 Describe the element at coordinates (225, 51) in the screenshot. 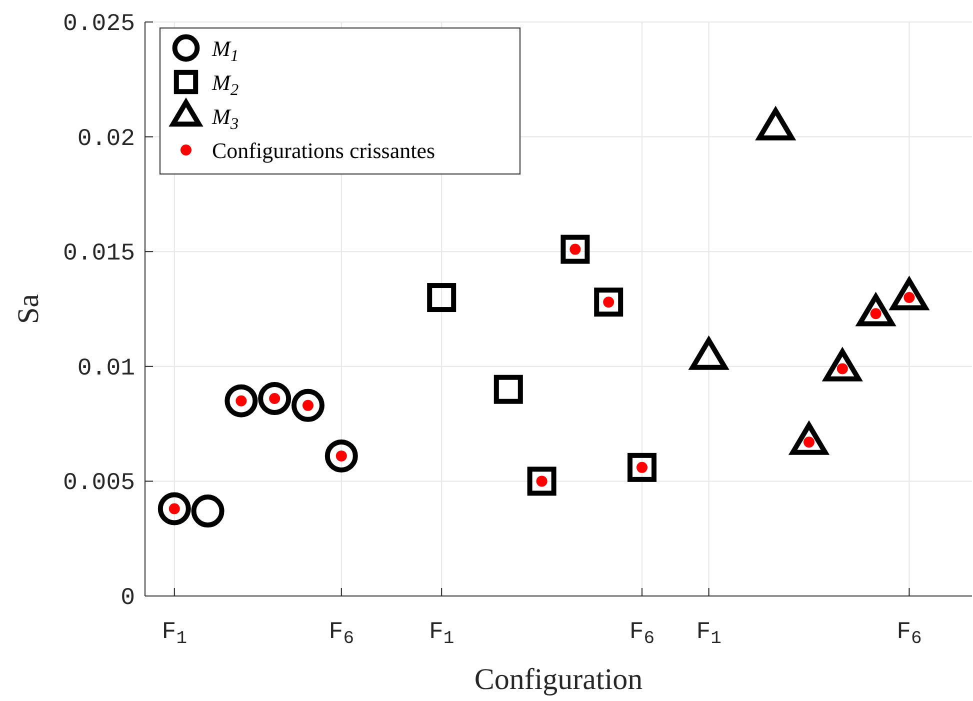

I see `legend-label: M$_{1}$` at that location.